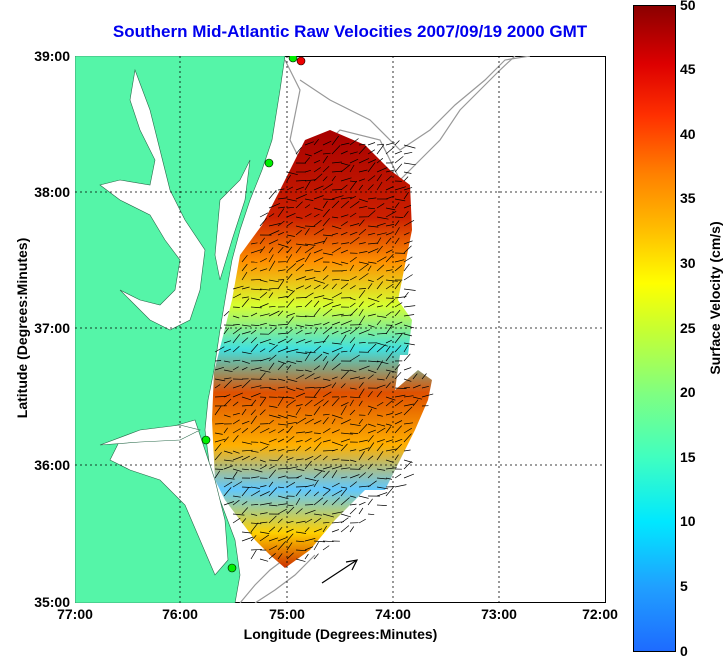 The image size is (724, 659). Describe the element at coordinates (393, 614) in the screenshot. I see `x-tick-label: 74:00` at that location.